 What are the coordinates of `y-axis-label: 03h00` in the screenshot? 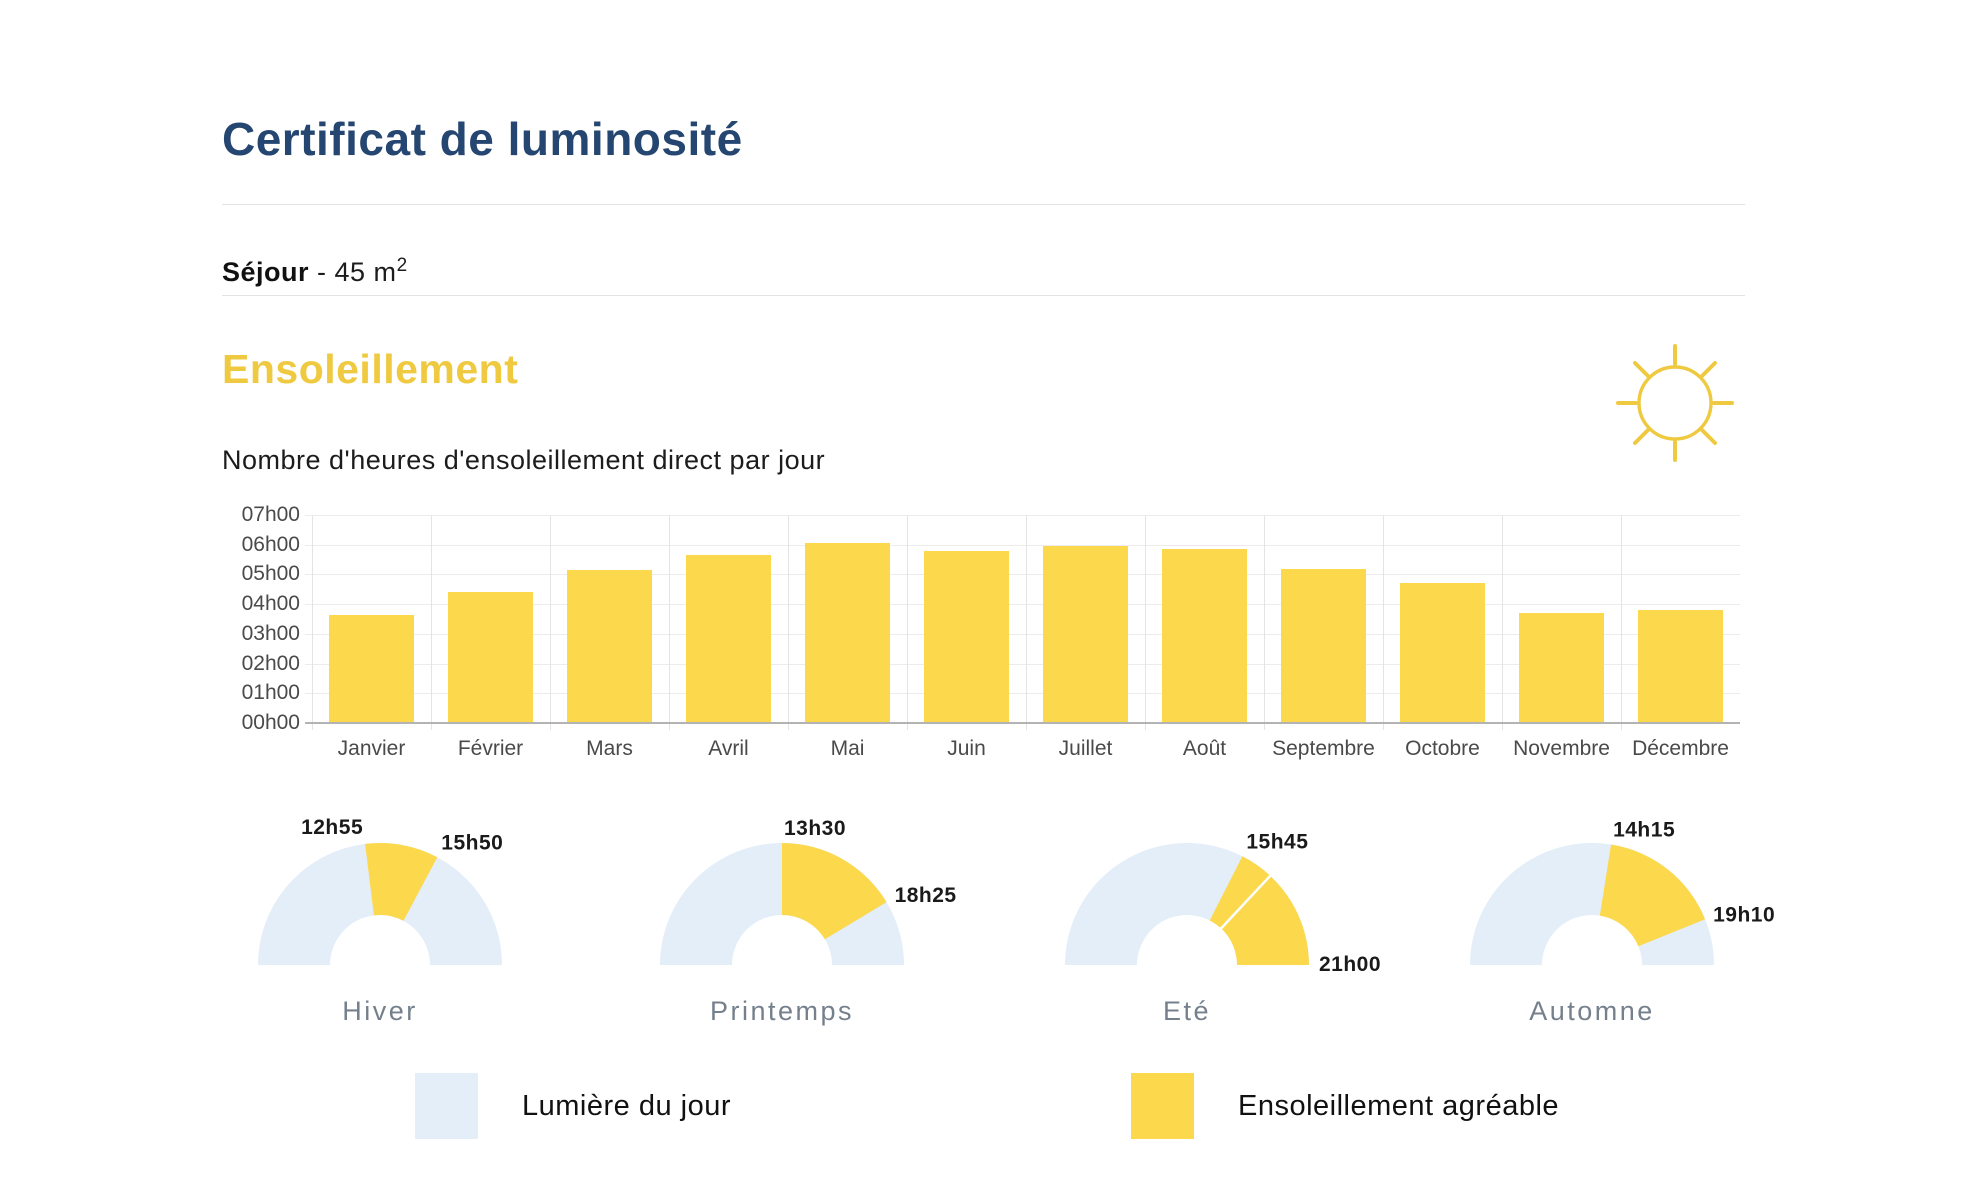 It's located at (270, 633).